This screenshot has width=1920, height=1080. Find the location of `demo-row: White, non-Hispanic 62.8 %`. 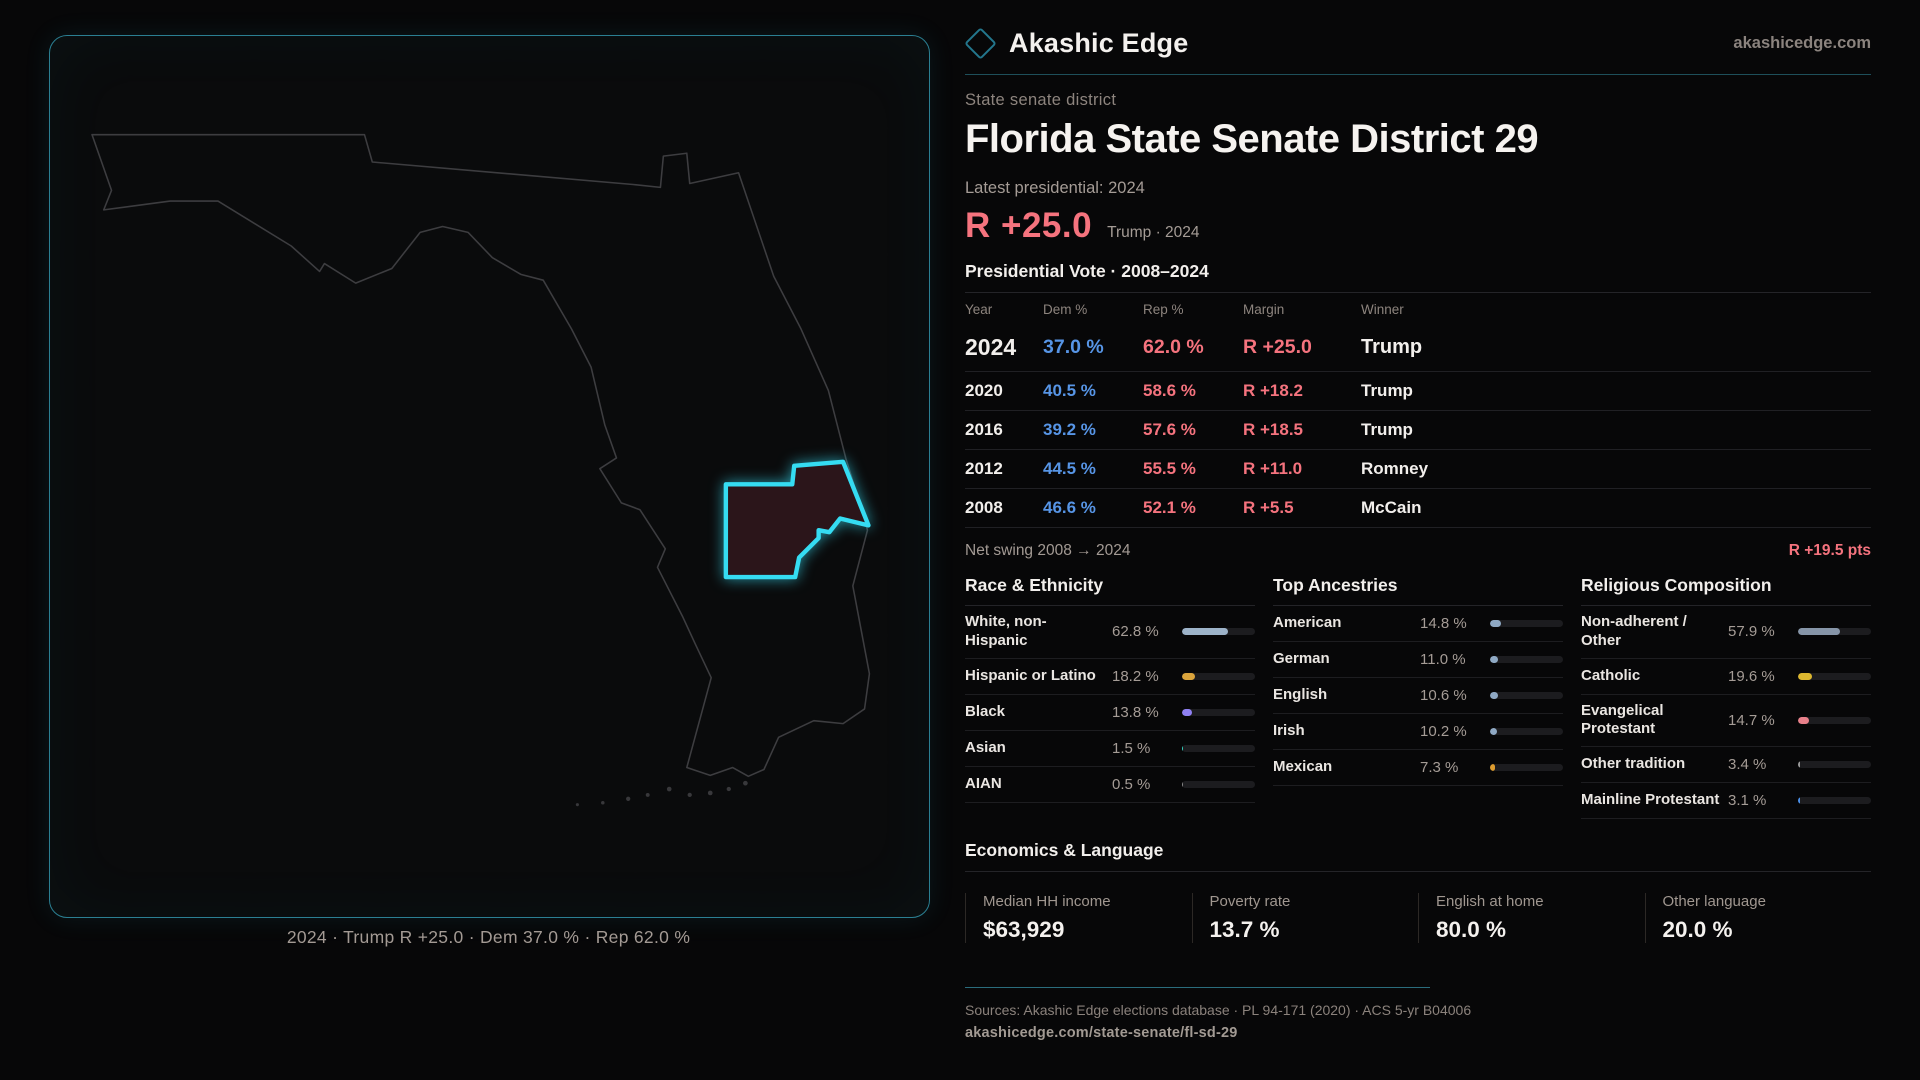

demo-row: White, non-Hispanic 62.8 % is located at coordinates (1110, 632).